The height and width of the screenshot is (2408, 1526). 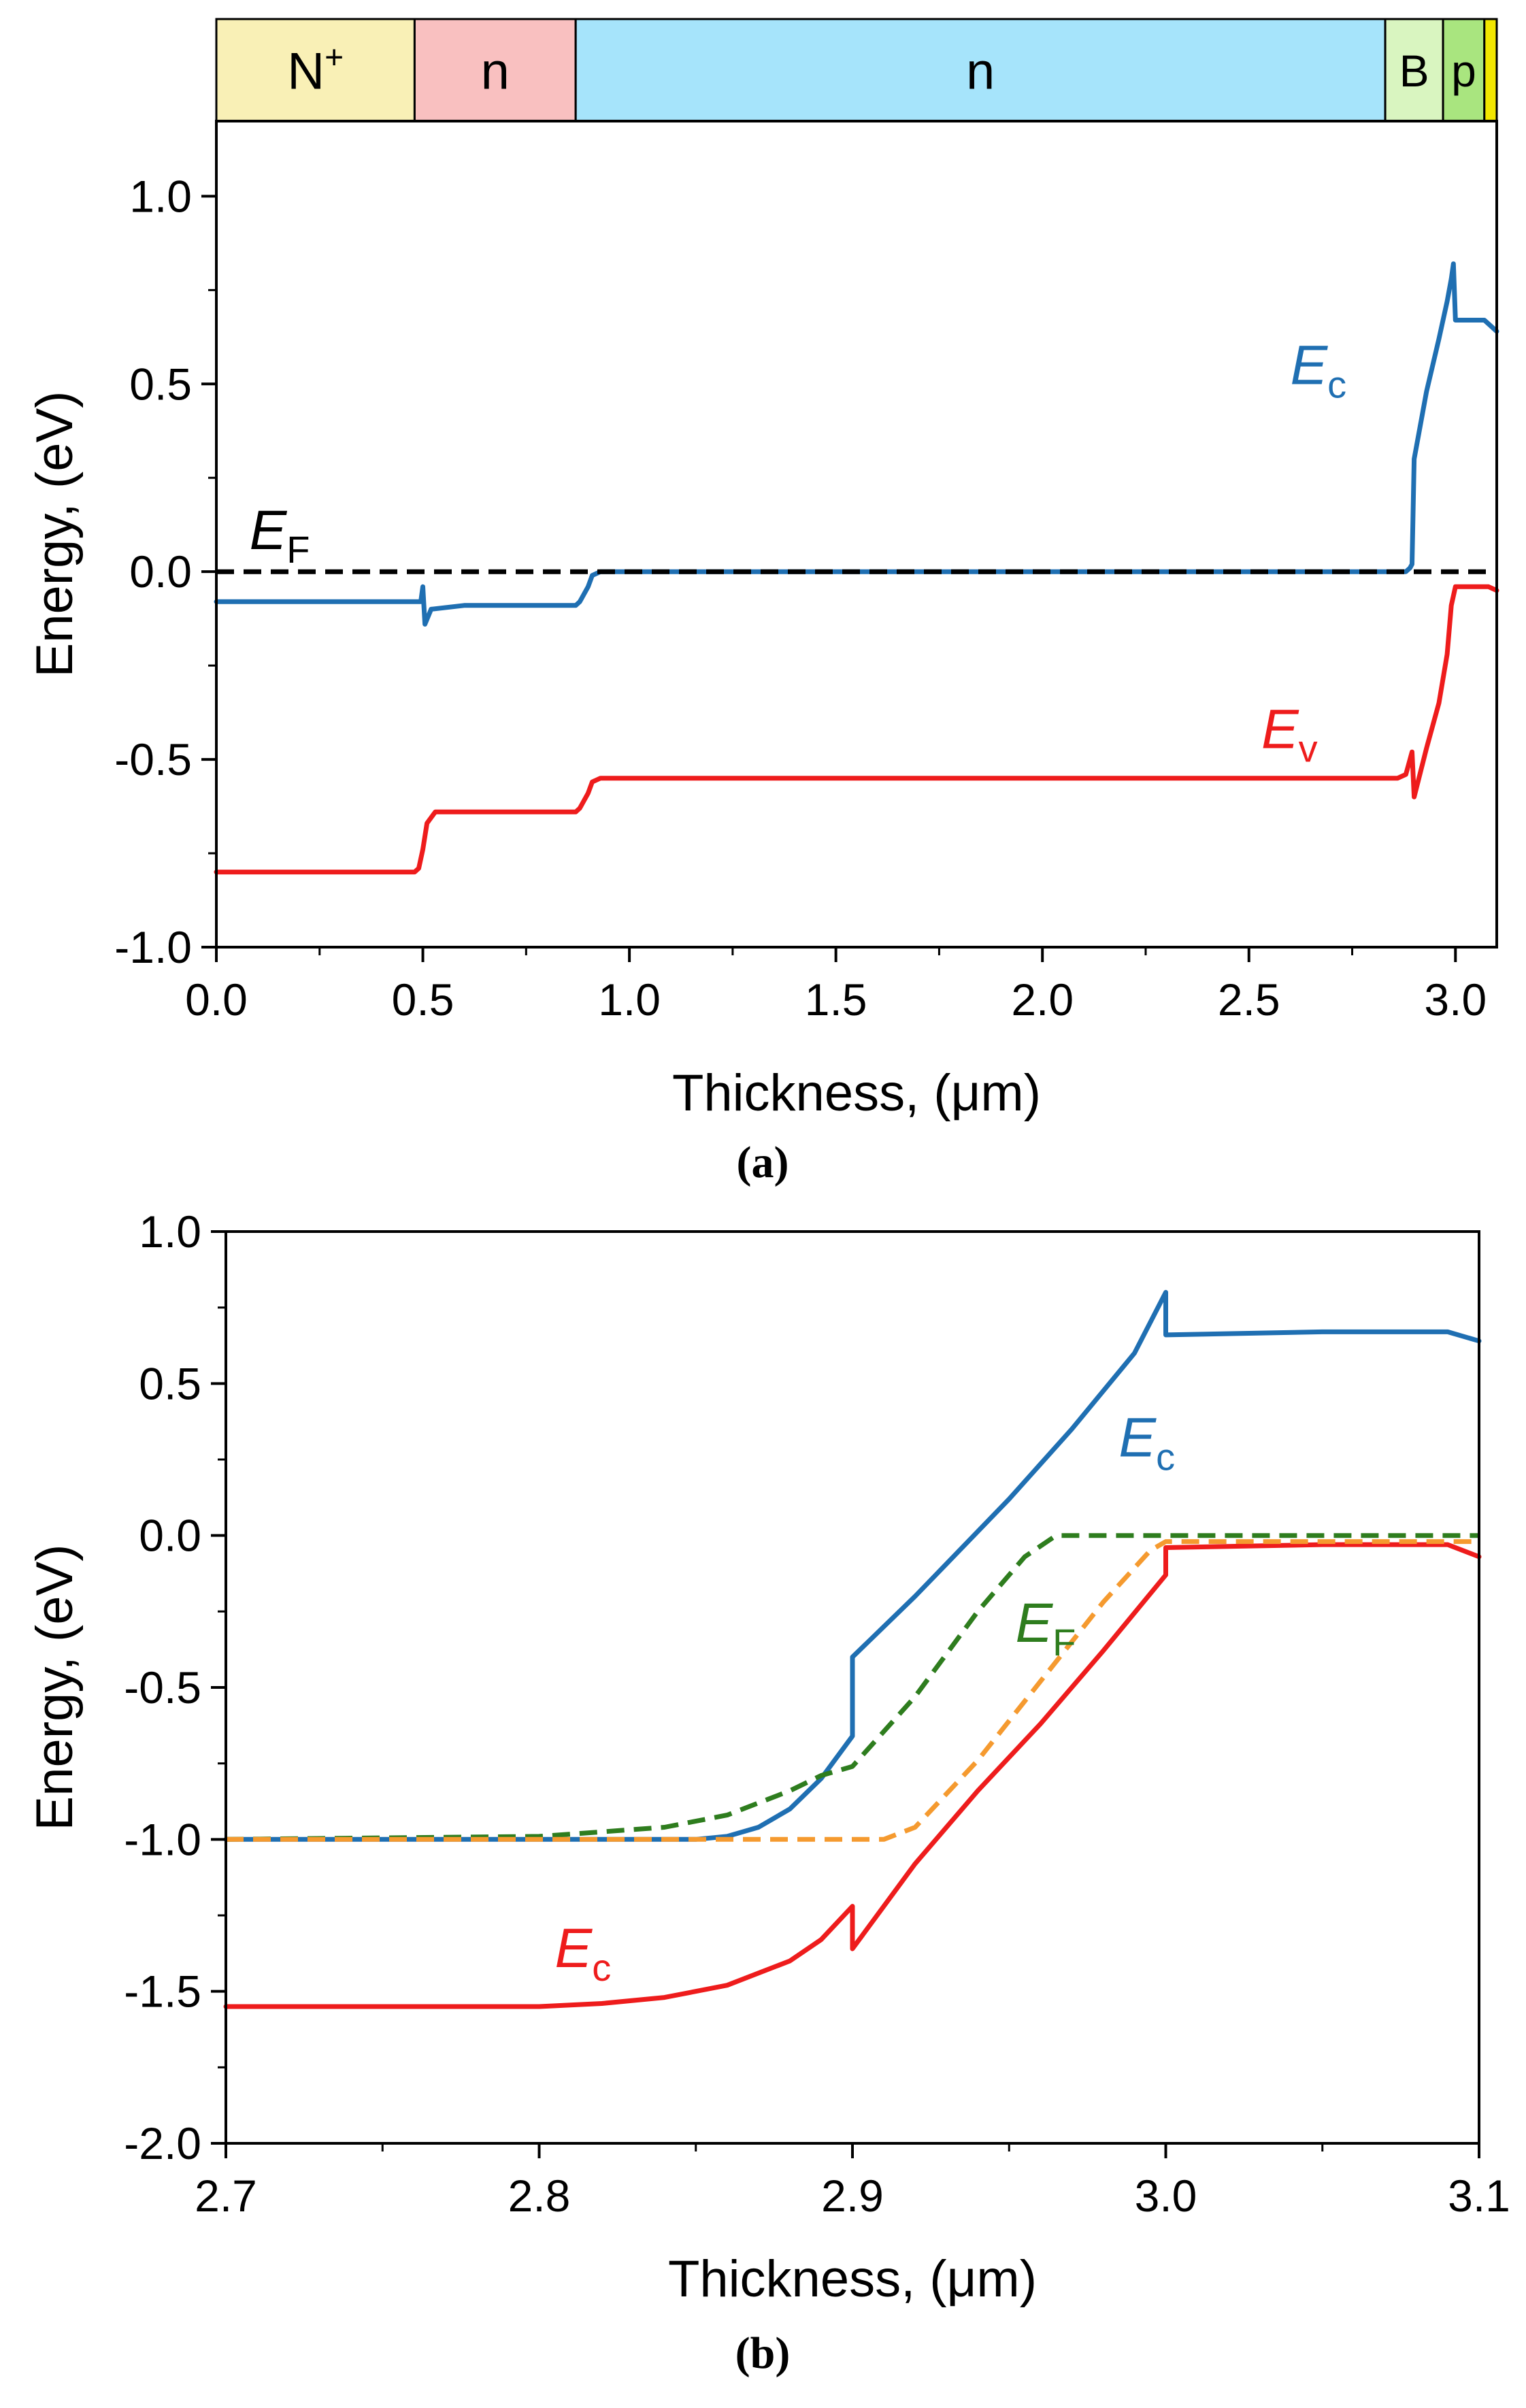 I want to click on x-tick-label: 1.5, so click(x=836, y=999).